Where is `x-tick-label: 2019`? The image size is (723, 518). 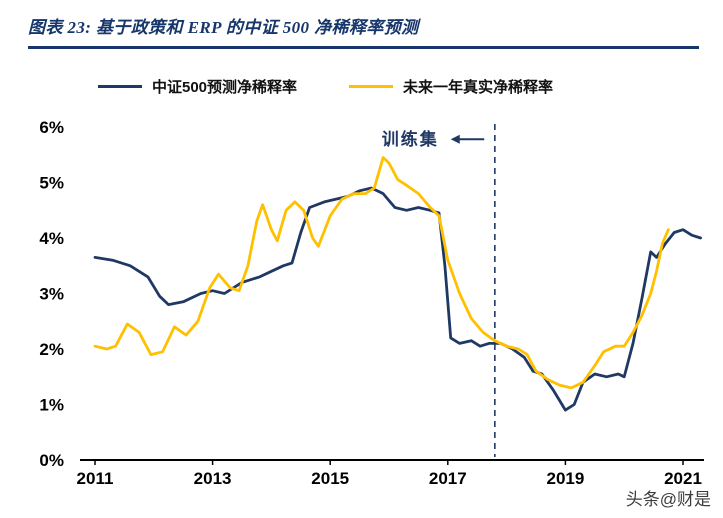
x-tick-label: 2019 is located at coordinates (565, 478).